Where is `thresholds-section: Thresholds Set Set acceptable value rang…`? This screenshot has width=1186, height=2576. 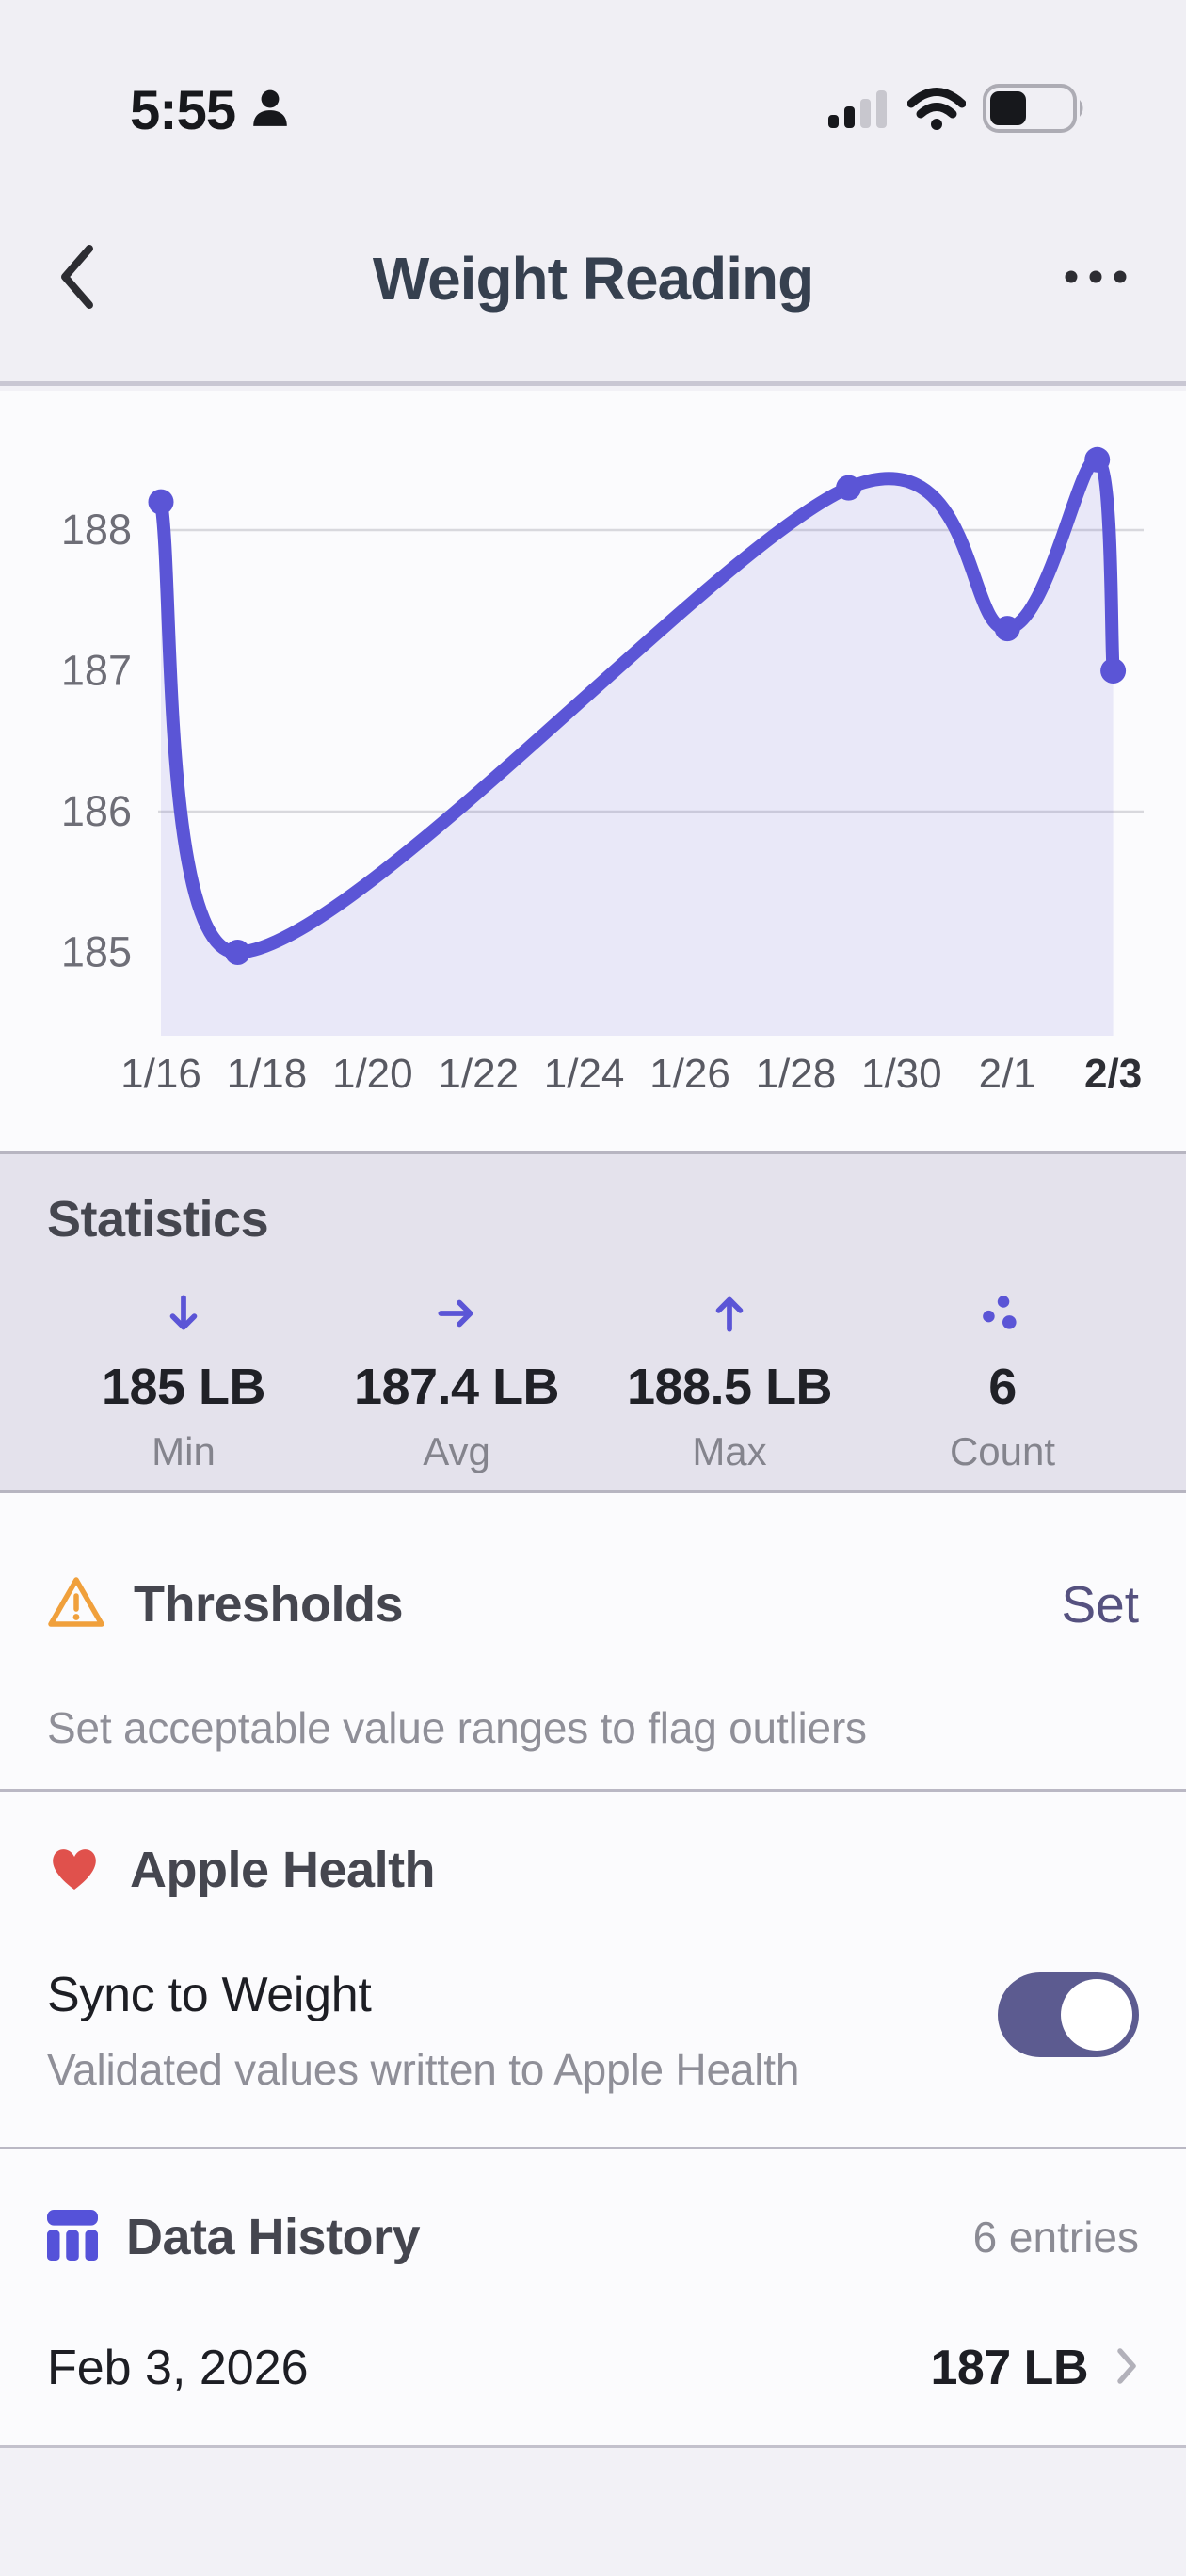 thresholds-section: Thresholds Set Set acceptable value rang… is located at coordinates (593, 1639).